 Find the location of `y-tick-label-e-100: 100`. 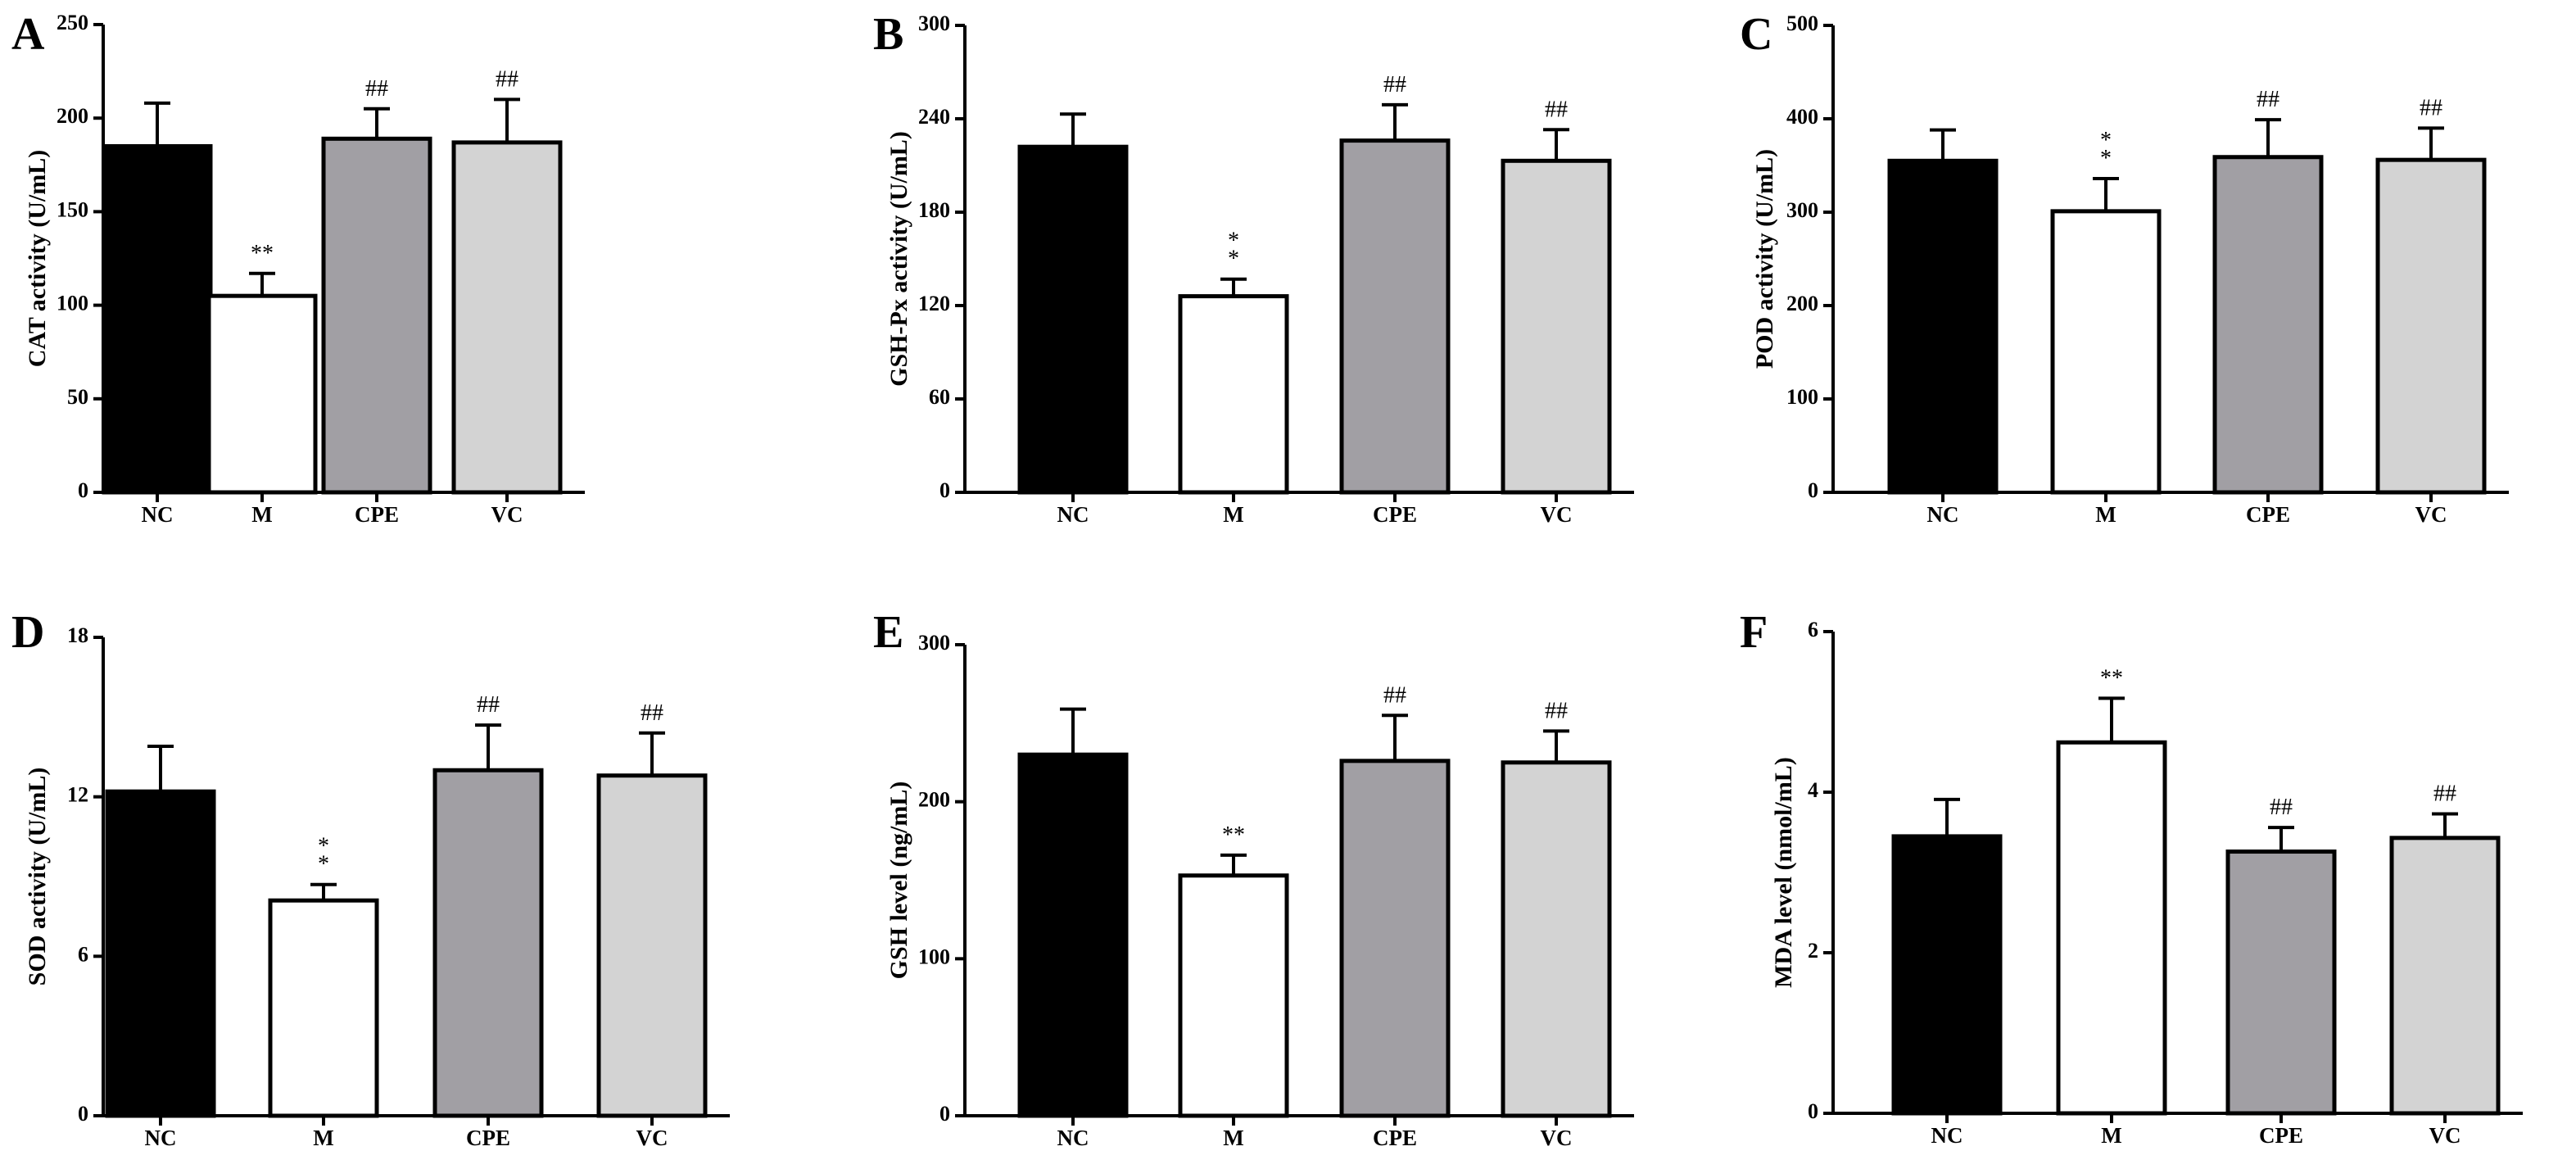

y-tick-label-e-100: 100 is located at coordinates (934, 956).